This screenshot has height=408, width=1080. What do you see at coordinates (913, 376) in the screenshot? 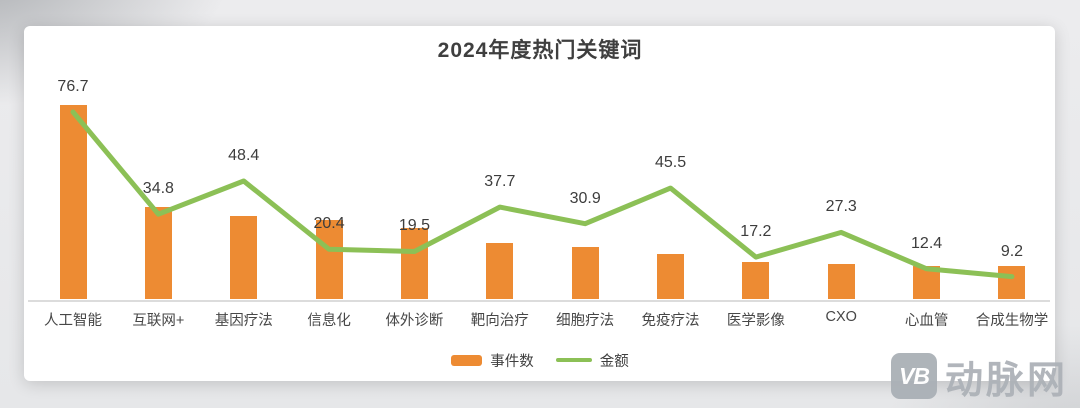
I see `vb-logo-icon: VB` at bounding box center [913, 376].